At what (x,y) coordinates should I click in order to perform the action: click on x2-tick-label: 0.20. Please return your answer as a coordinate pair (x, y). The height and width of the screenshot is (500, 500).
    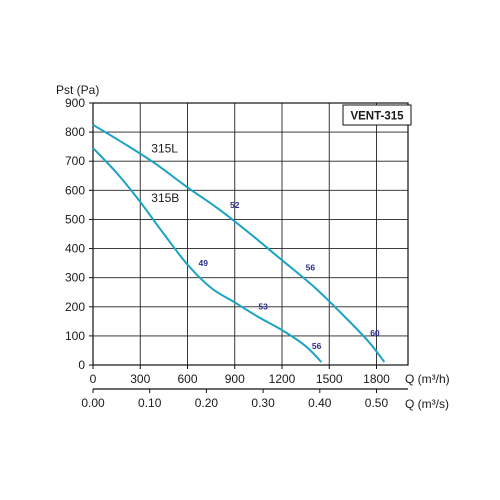
    Looking at the image, I should click on (207, 403).